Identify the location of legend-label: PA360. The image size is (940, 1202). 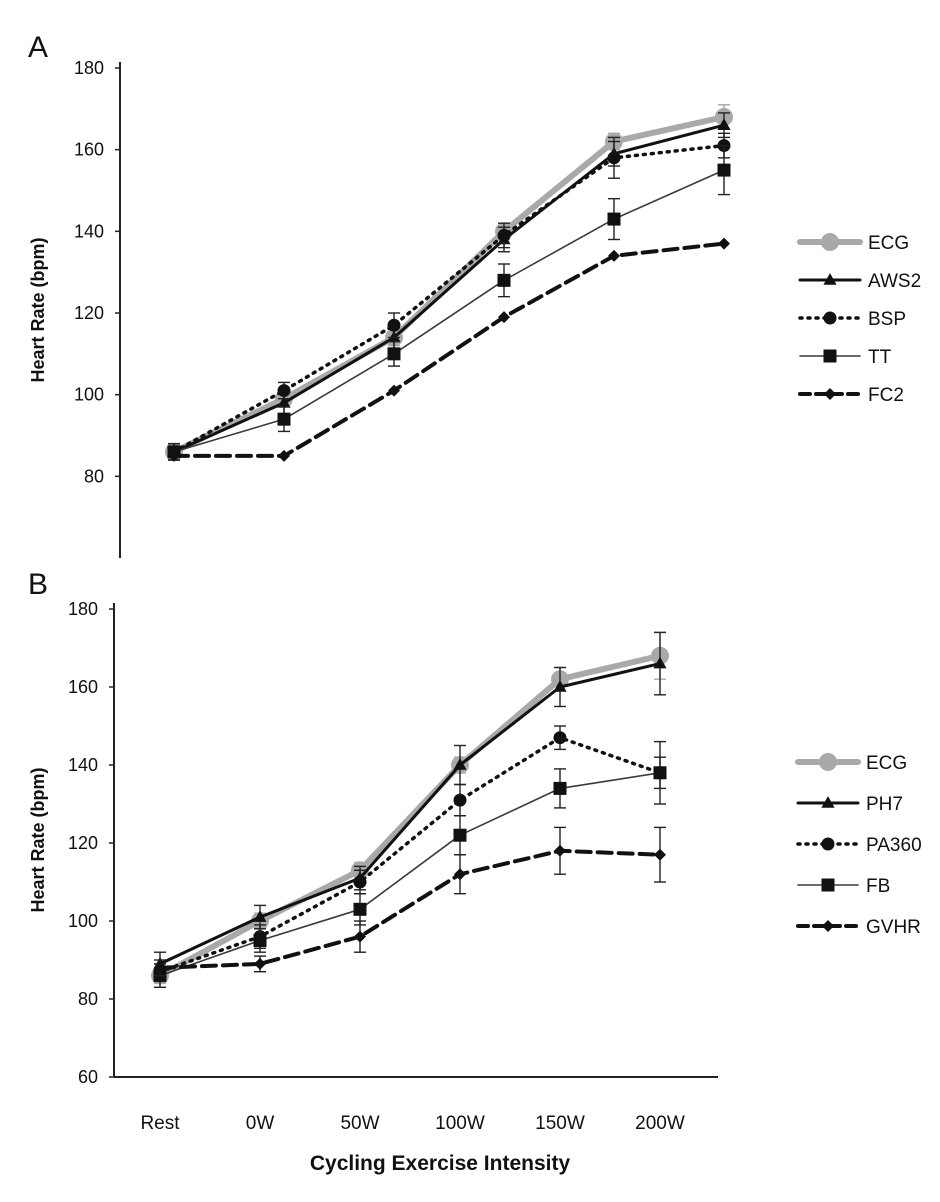
(894, 845).